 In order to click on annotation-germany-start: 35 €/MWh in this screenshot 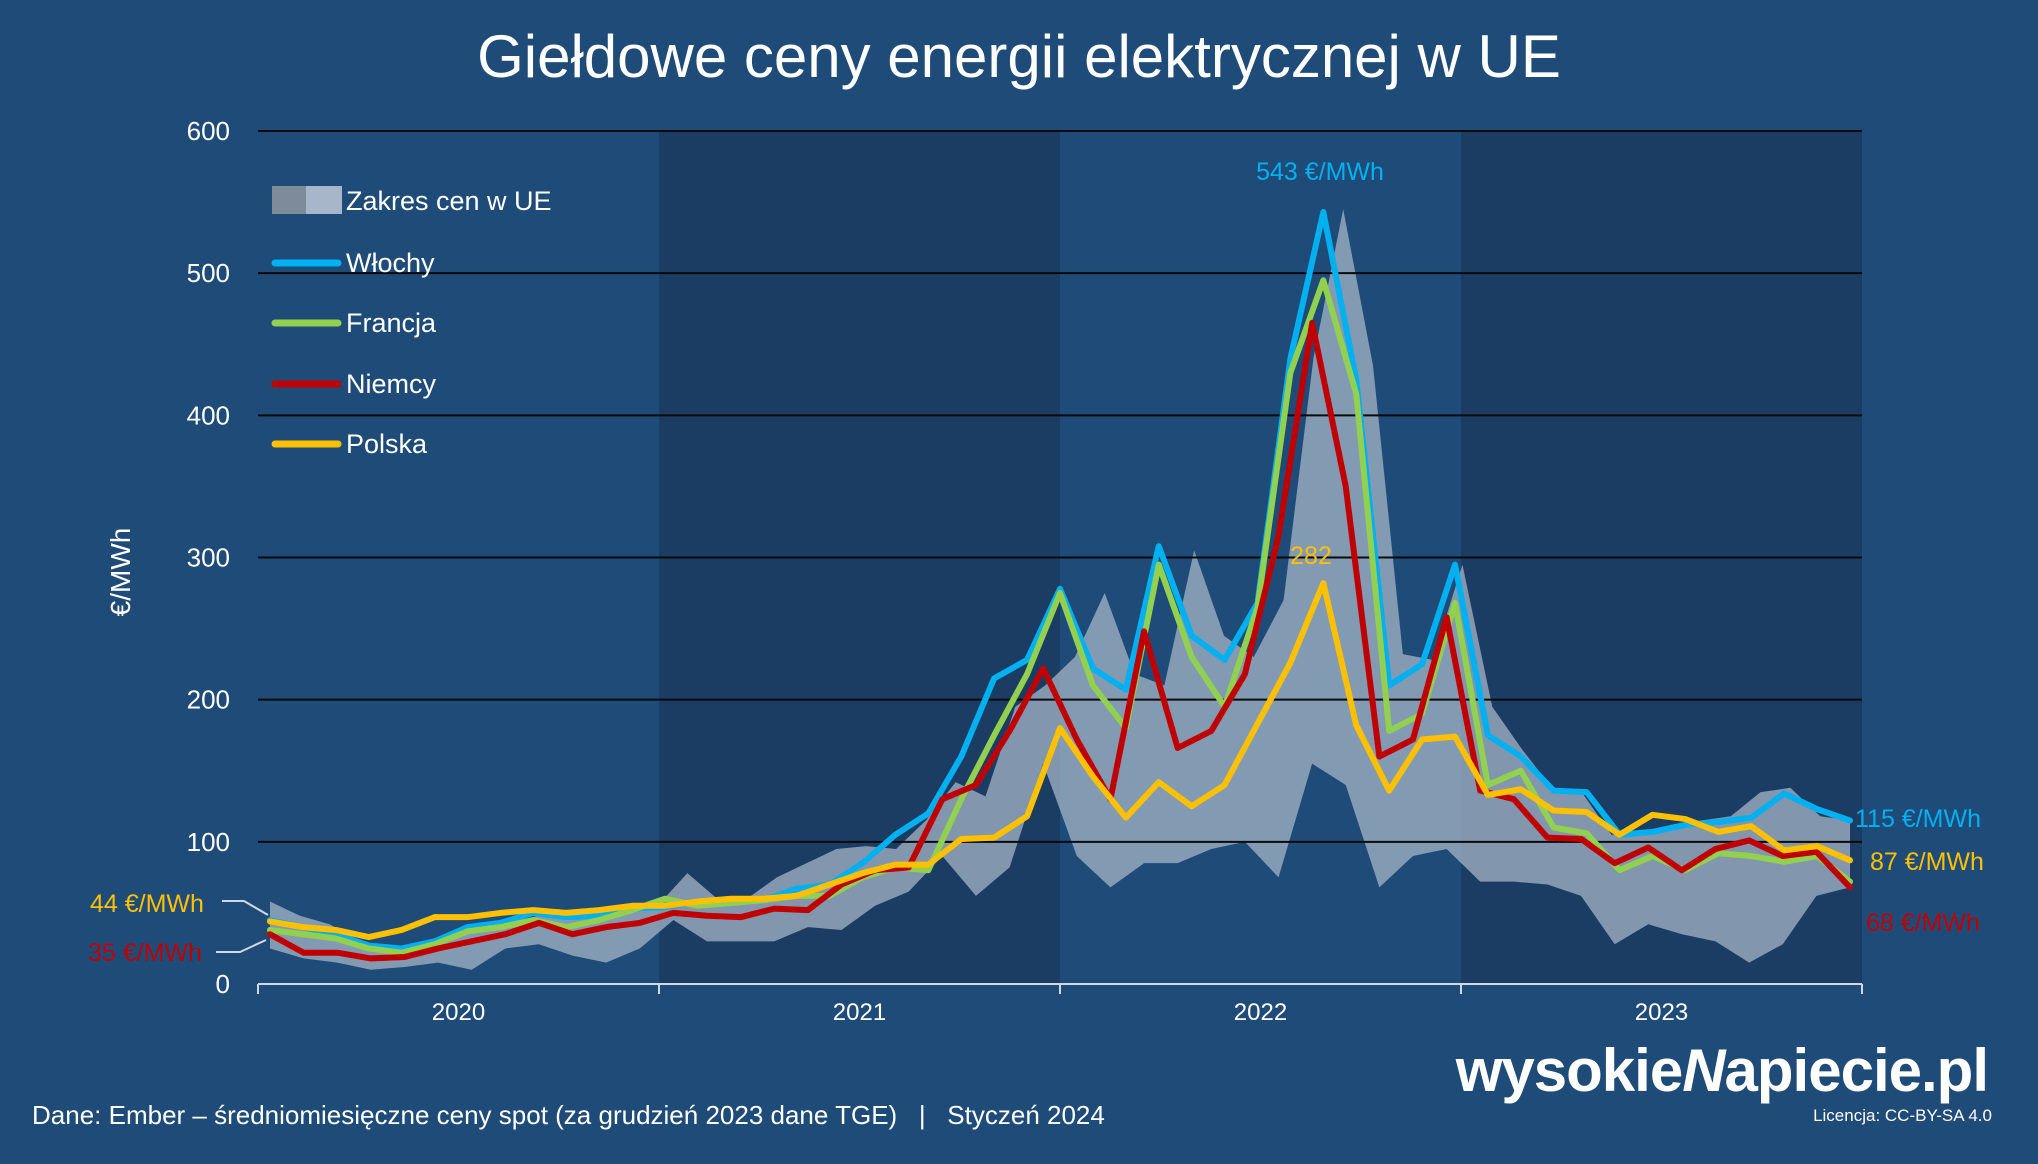, I will do `click(145, 953)`.